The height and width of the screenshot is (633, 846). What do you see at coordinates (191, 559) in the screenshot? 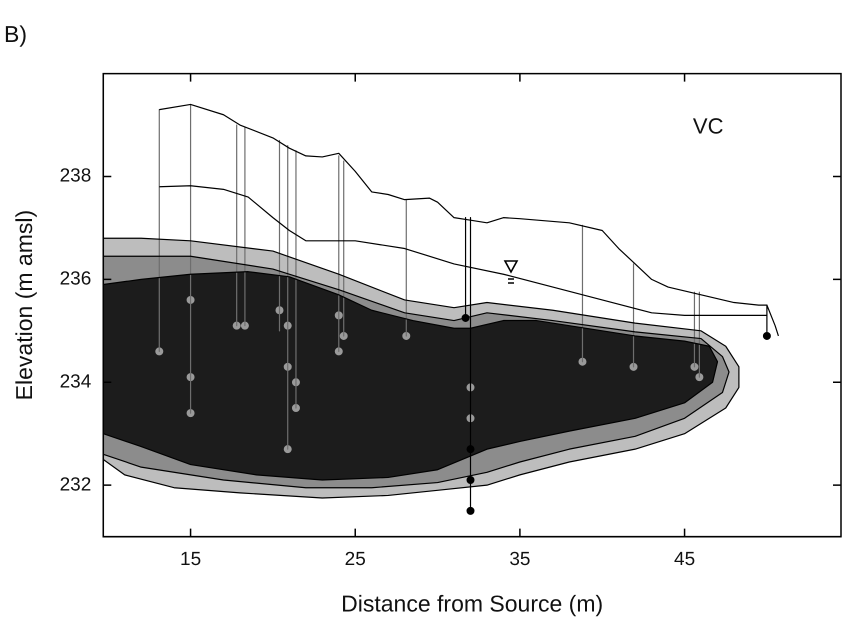
I see `x-tick-label: 15` at bounding box center [191, 559].